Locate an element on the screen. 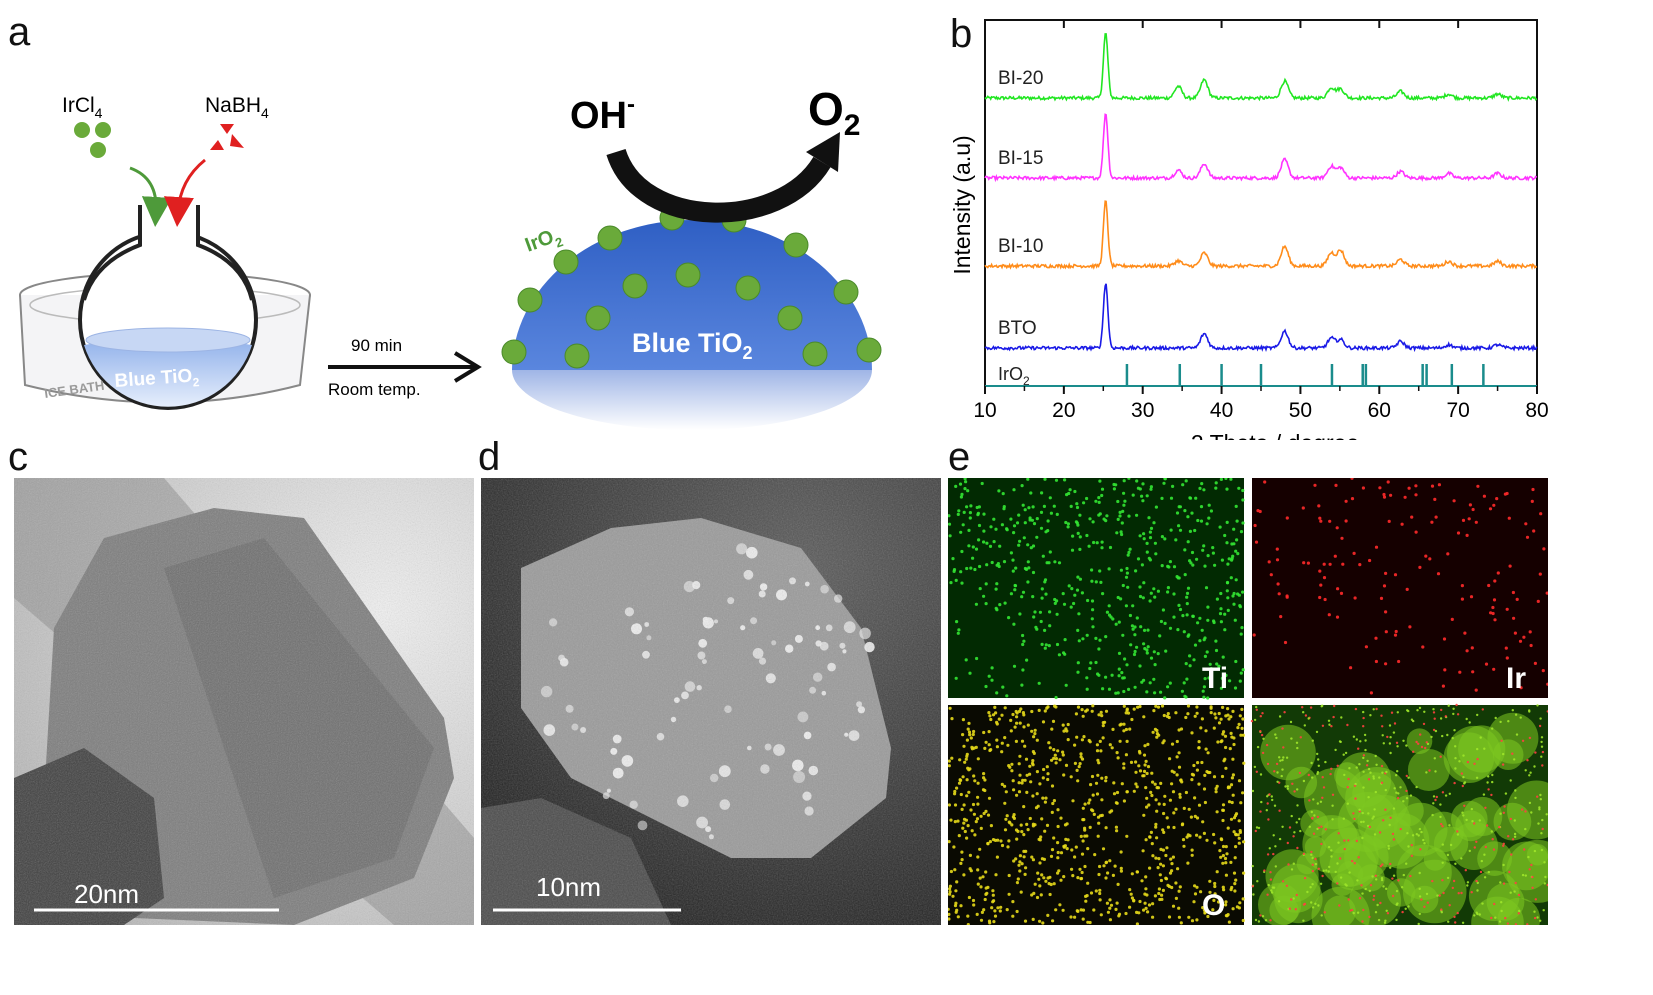  xrd-trace-bto is located at coordinates (1261, 318).